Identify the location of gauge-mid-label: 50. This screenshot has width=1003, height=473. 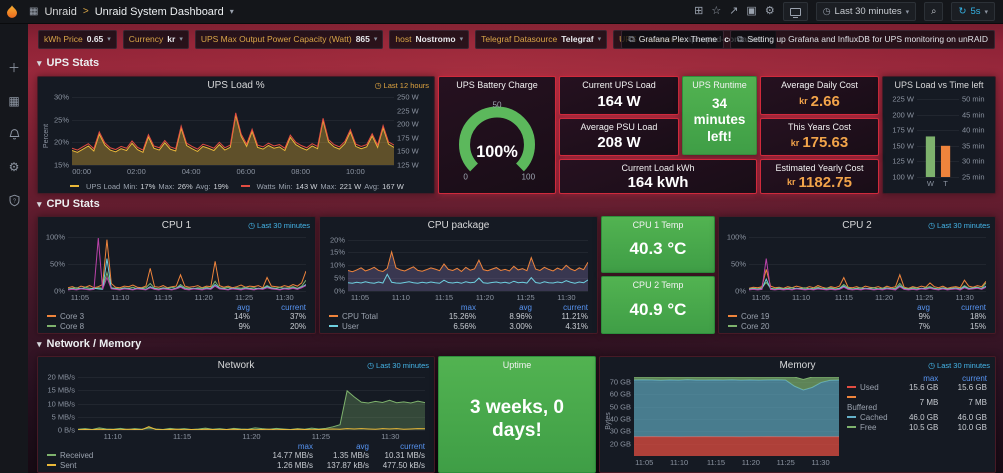
(497, 104).